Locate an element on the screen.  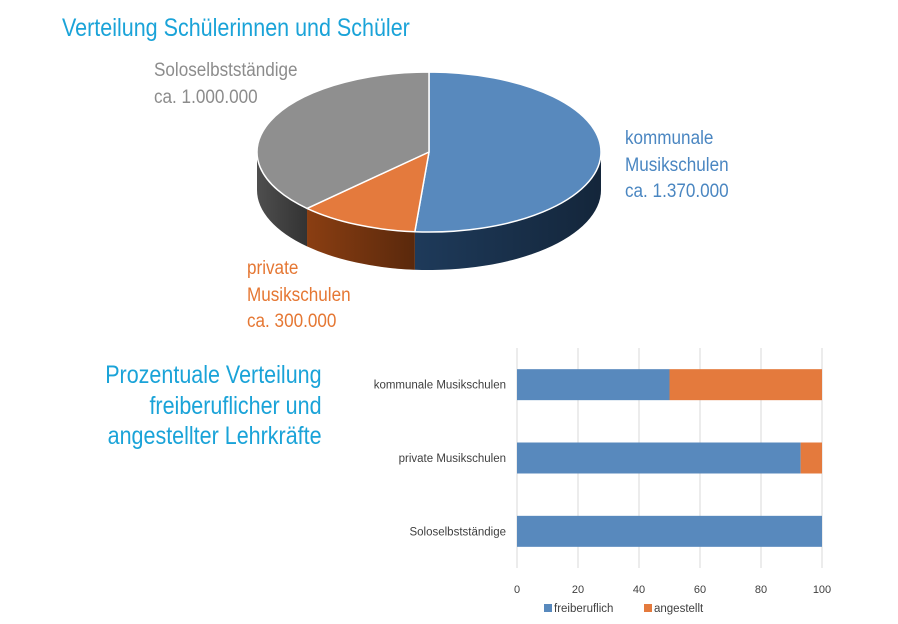
pie-chart-title: Verteilung Schülerinnen und Schüler is located at coordinates (236, 28).